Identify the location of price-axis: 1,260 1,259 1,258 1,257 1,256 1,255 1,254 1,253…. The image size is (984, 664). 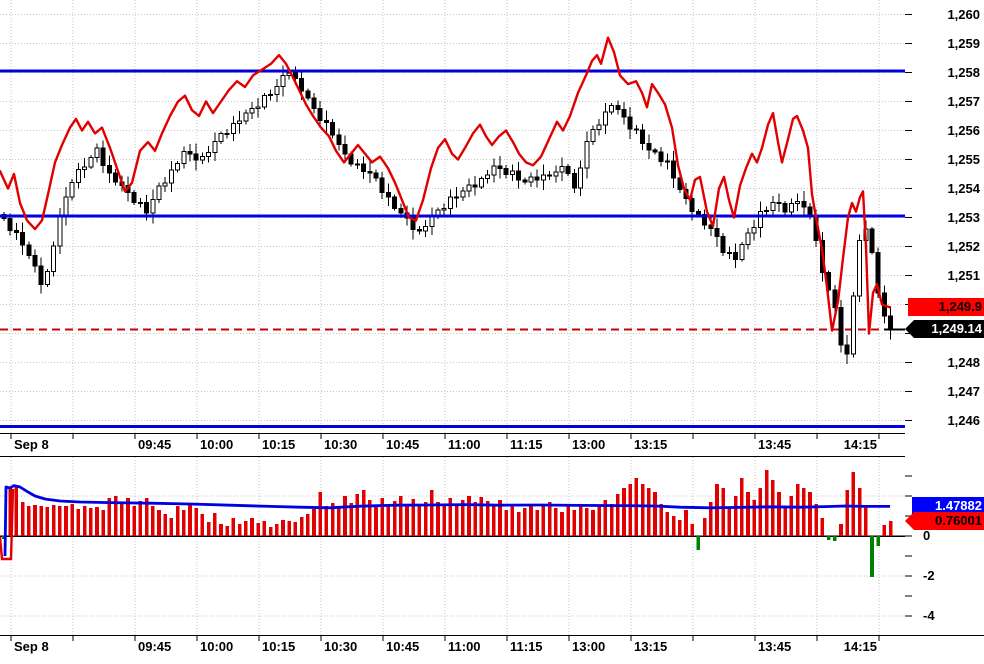
(944, 216).